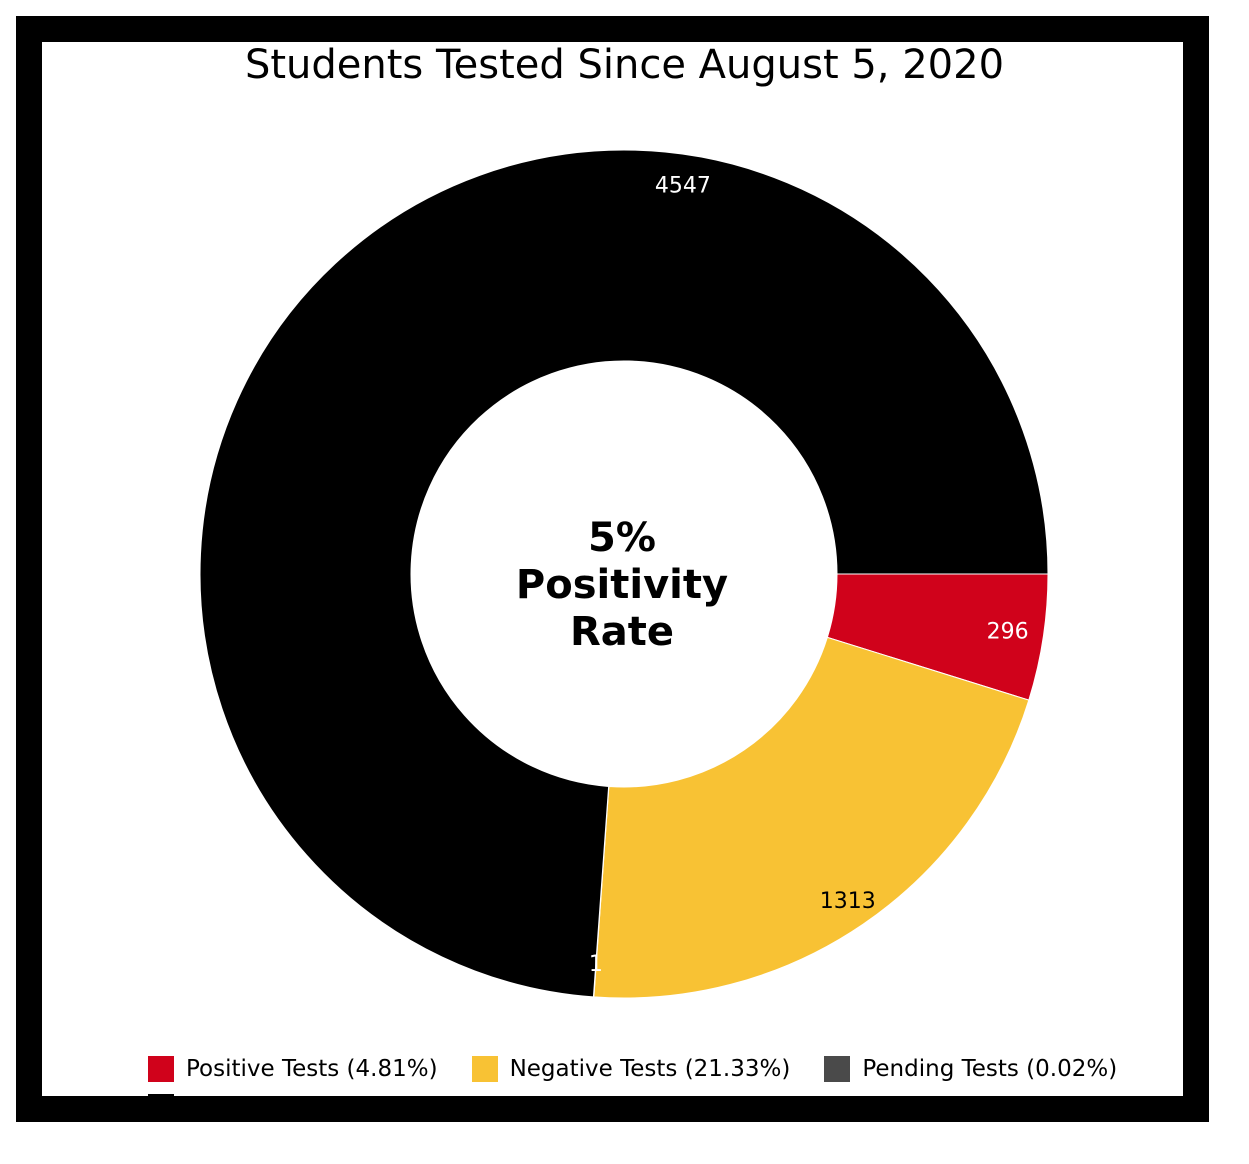 Image resolution: width=1249 pixels, height=1164 pixels. I want to click on center-label-line-1: 5%, so click(622, 538).